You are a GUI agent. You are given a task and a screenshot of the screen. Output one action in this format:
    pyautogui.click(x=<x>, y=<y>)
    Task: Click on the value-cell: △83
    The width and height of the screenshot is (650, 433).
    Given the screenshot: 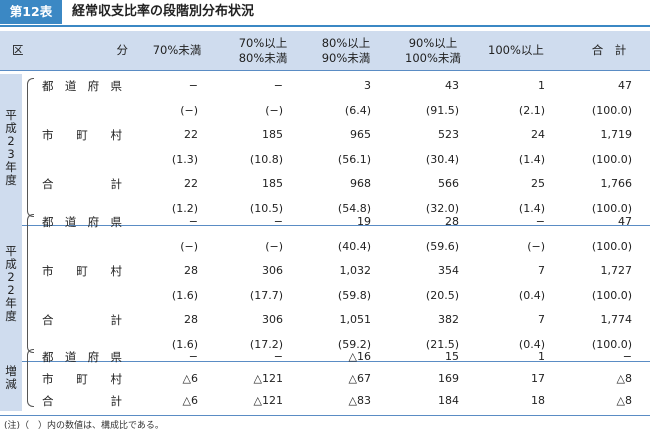 What is the action you would take?
    pyautogui.click(x=359, y=400)
    